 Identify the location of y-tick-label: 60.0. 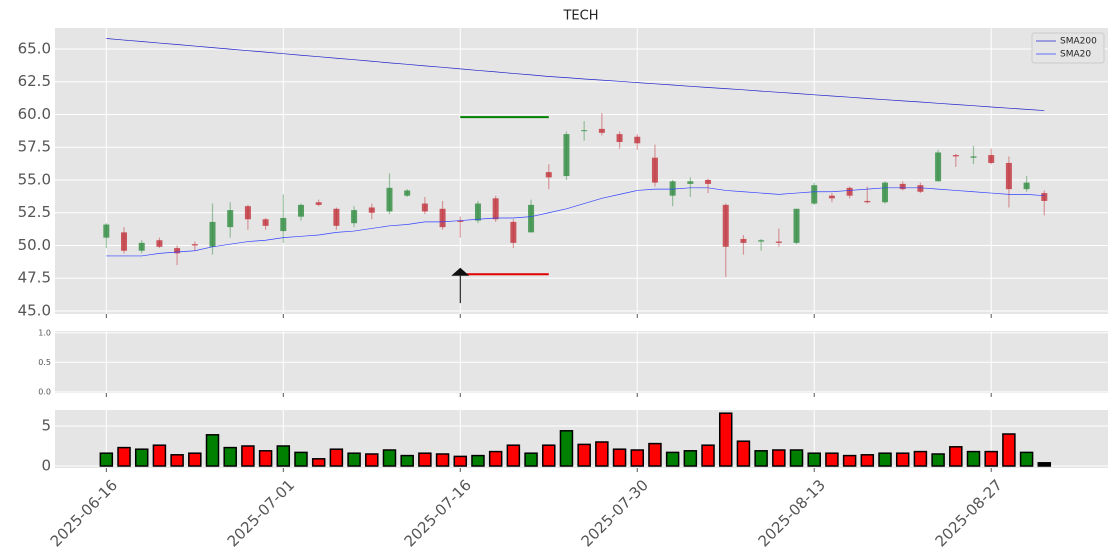
(34, 114).